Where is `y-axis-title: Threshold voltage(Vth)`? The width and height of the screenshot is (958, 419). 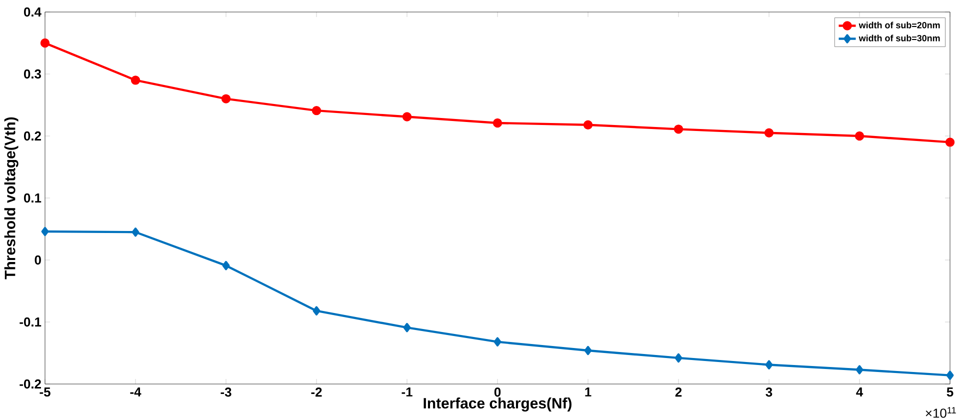 y-axis-title: Threshold voltage(Vth) is located at coordinates (11, 198).